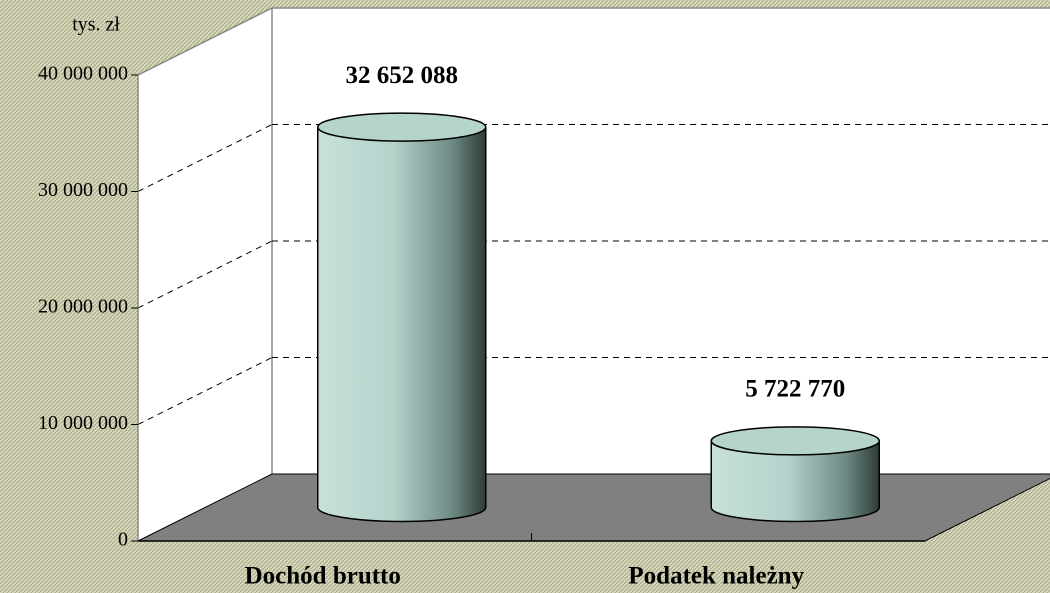 This screenshot has height=593, width=1050. What do you see at coordinates (83, 190) in the screenshot?
I see `y-tick-label: 30 000 000` at bounding box center [83, 190].